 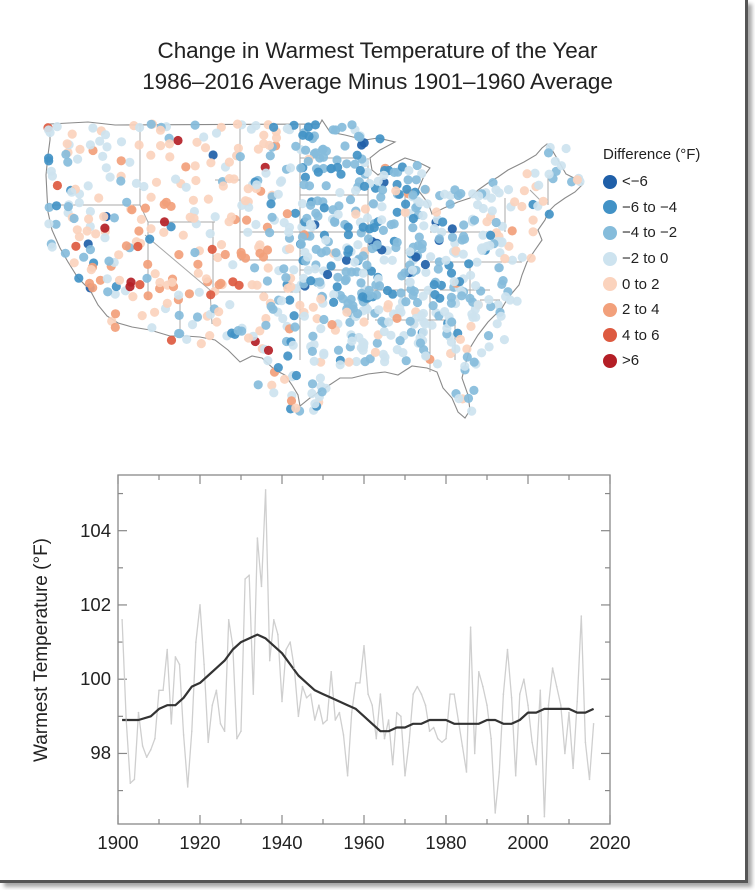 I want to click on legend-swatch-icon, so click(x=610, y=232).